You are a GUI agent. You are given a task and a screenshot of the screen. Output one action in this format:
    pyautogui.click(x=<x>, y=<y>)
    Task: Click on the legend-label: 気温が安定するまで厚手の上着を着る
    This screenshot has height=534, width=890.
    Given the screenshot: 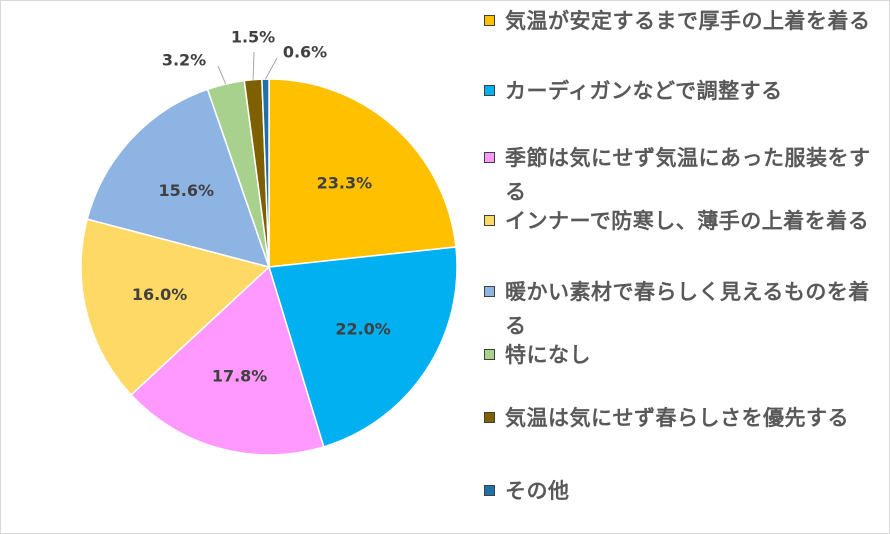 What is the action you would take?
    pyautogui.click(x=688, y=21)
    